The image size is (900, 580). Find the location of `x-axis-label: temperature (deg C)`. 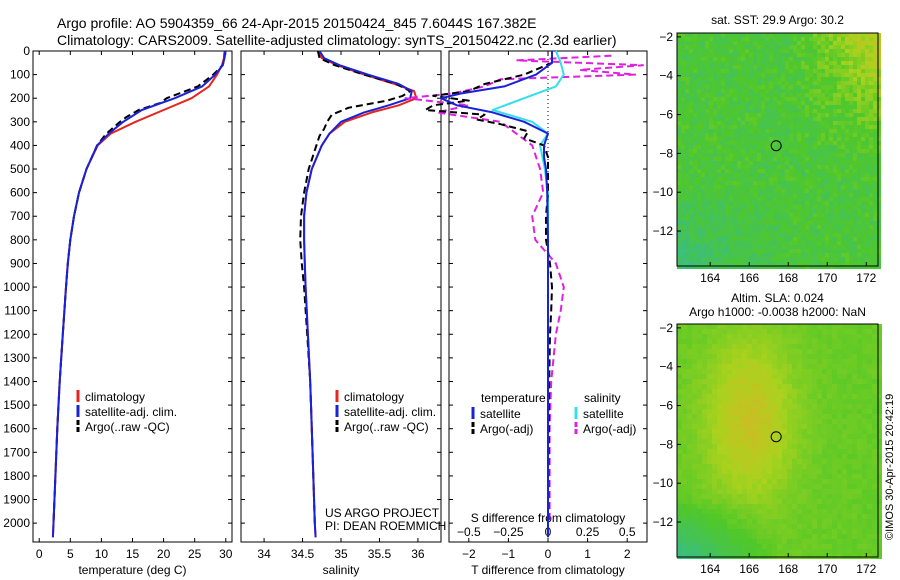

x-axis-label: temperature (deg C) is located at coordinates (132, 570).